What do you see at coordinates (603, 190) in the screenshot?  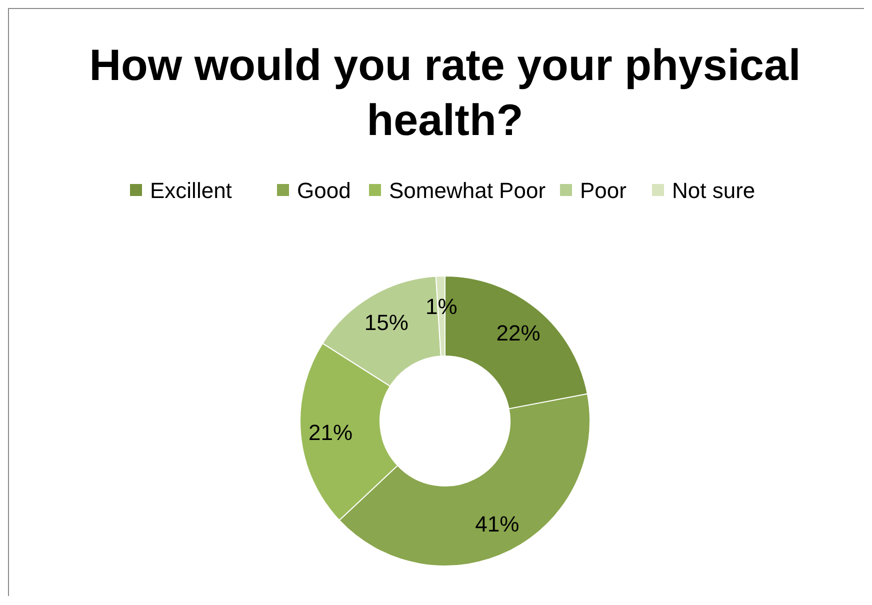 I see `legend-label: Poor` at bounding box center [603, 190].